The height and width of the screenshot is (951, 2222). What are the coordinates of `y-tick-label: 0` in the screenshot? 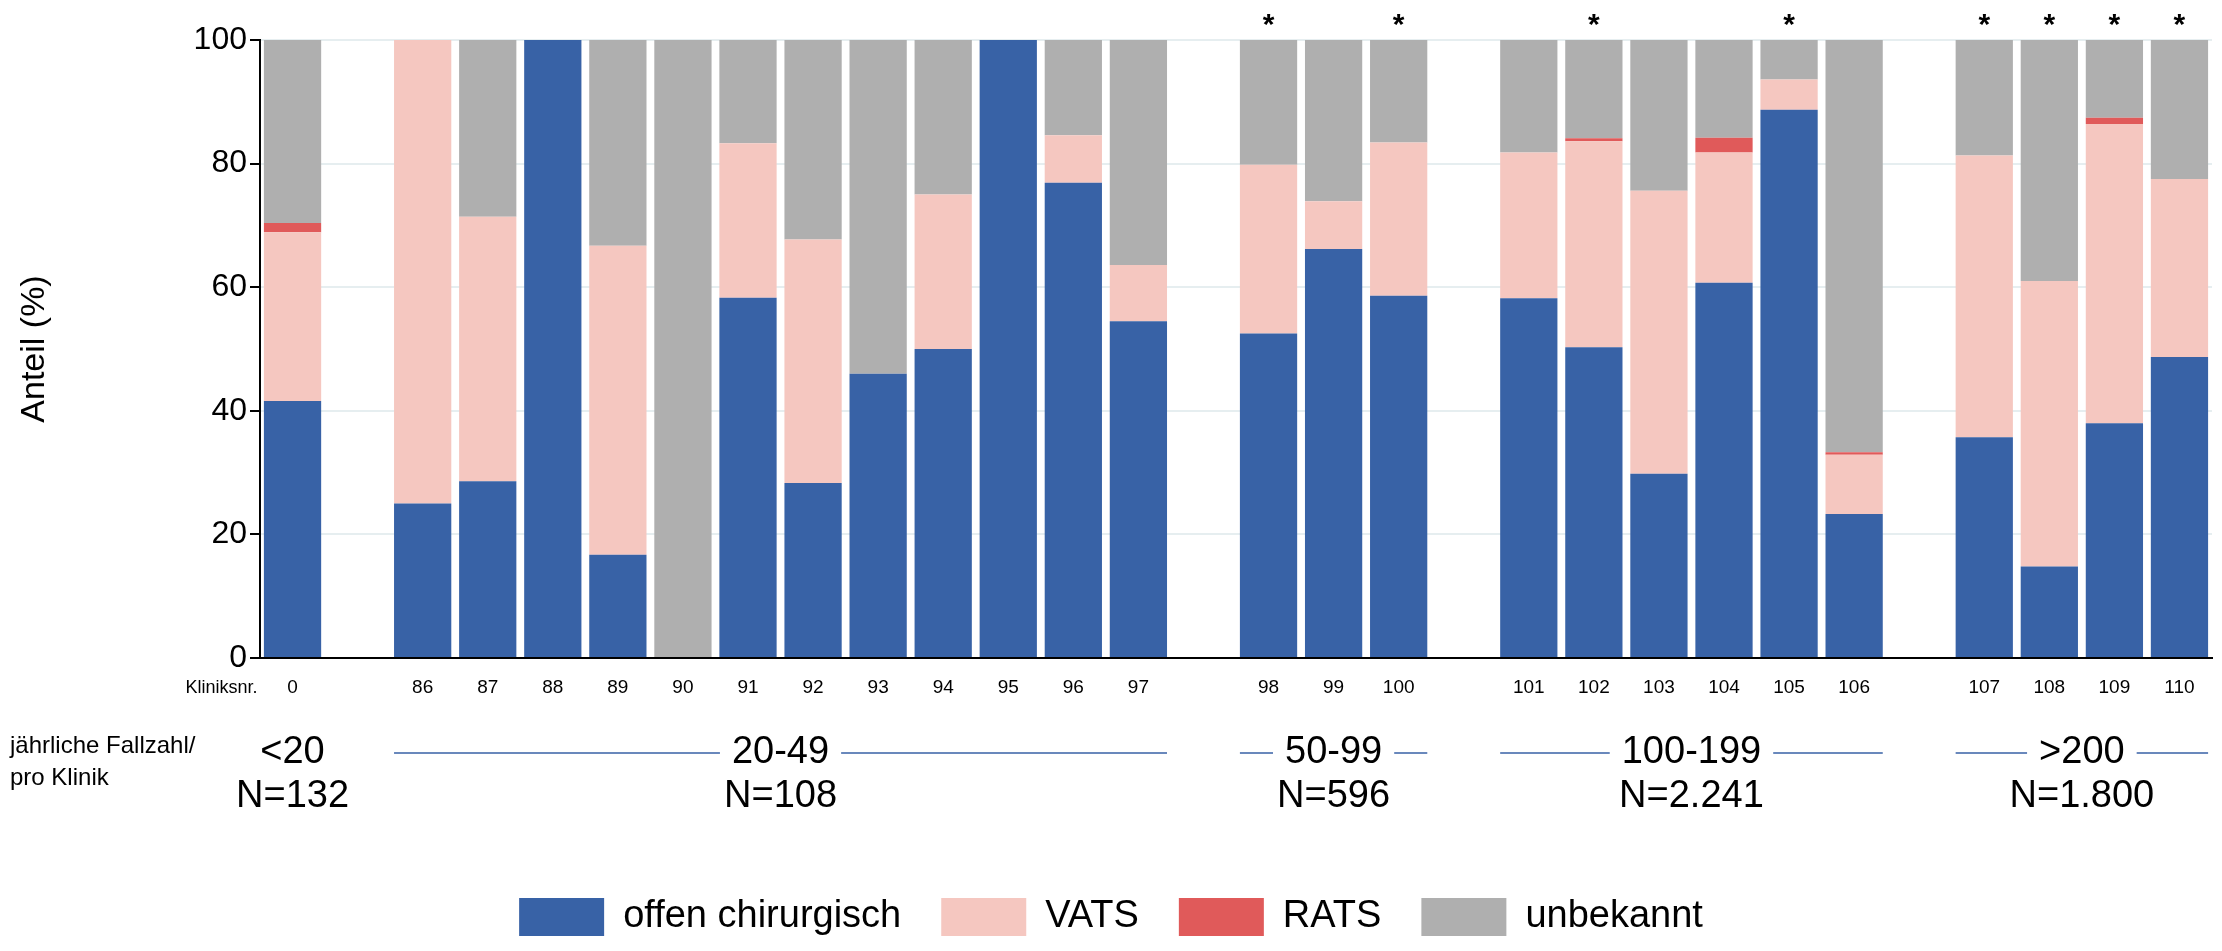 It's located at (238, 655).